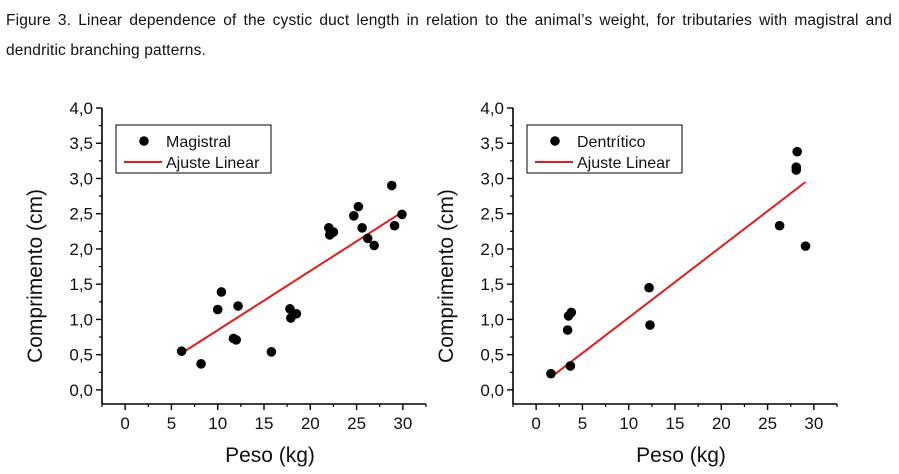  Describe the element at coordinates (675, 423) in the screenshot. I see `chart2-x-tick-label: 15` at that location.